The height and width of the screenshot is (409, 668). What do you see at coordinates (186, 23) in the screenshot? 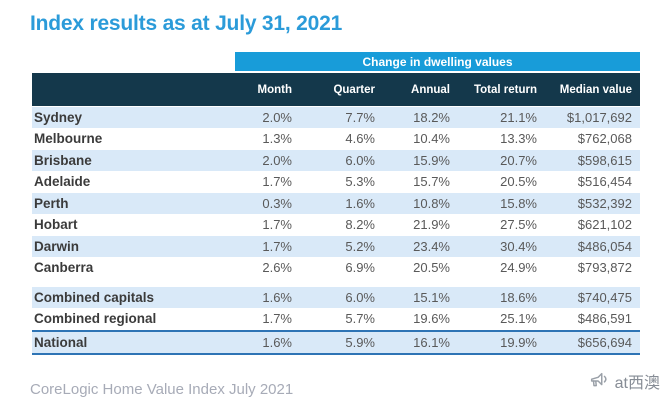
I see `page-title: Index results as at July 31, 2021` at bounding box center [186, 23].